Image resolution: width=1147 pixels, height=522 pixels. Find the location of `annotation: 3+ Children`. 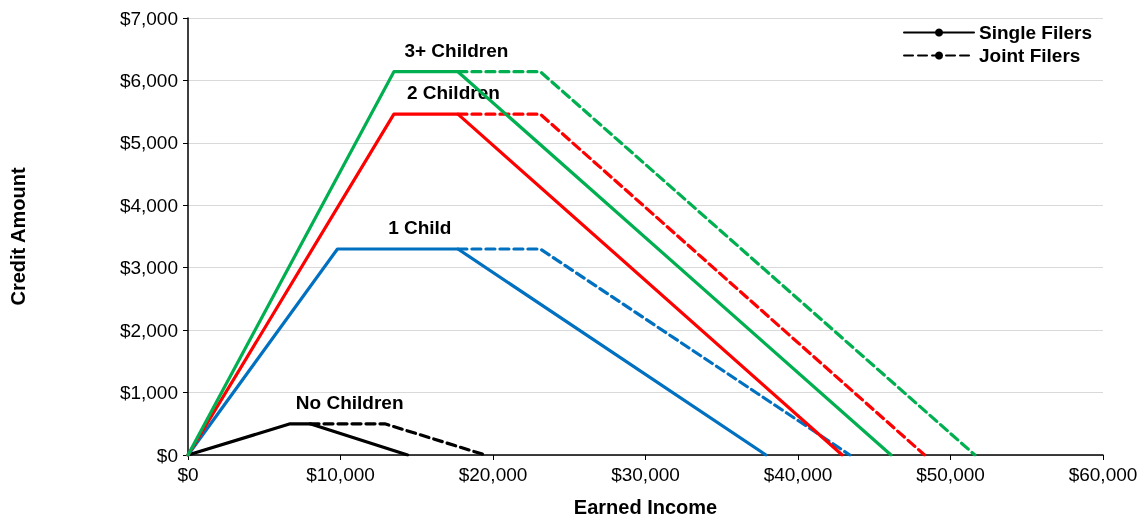

annotation: 3+ Children is located at coordinates (456, 50).